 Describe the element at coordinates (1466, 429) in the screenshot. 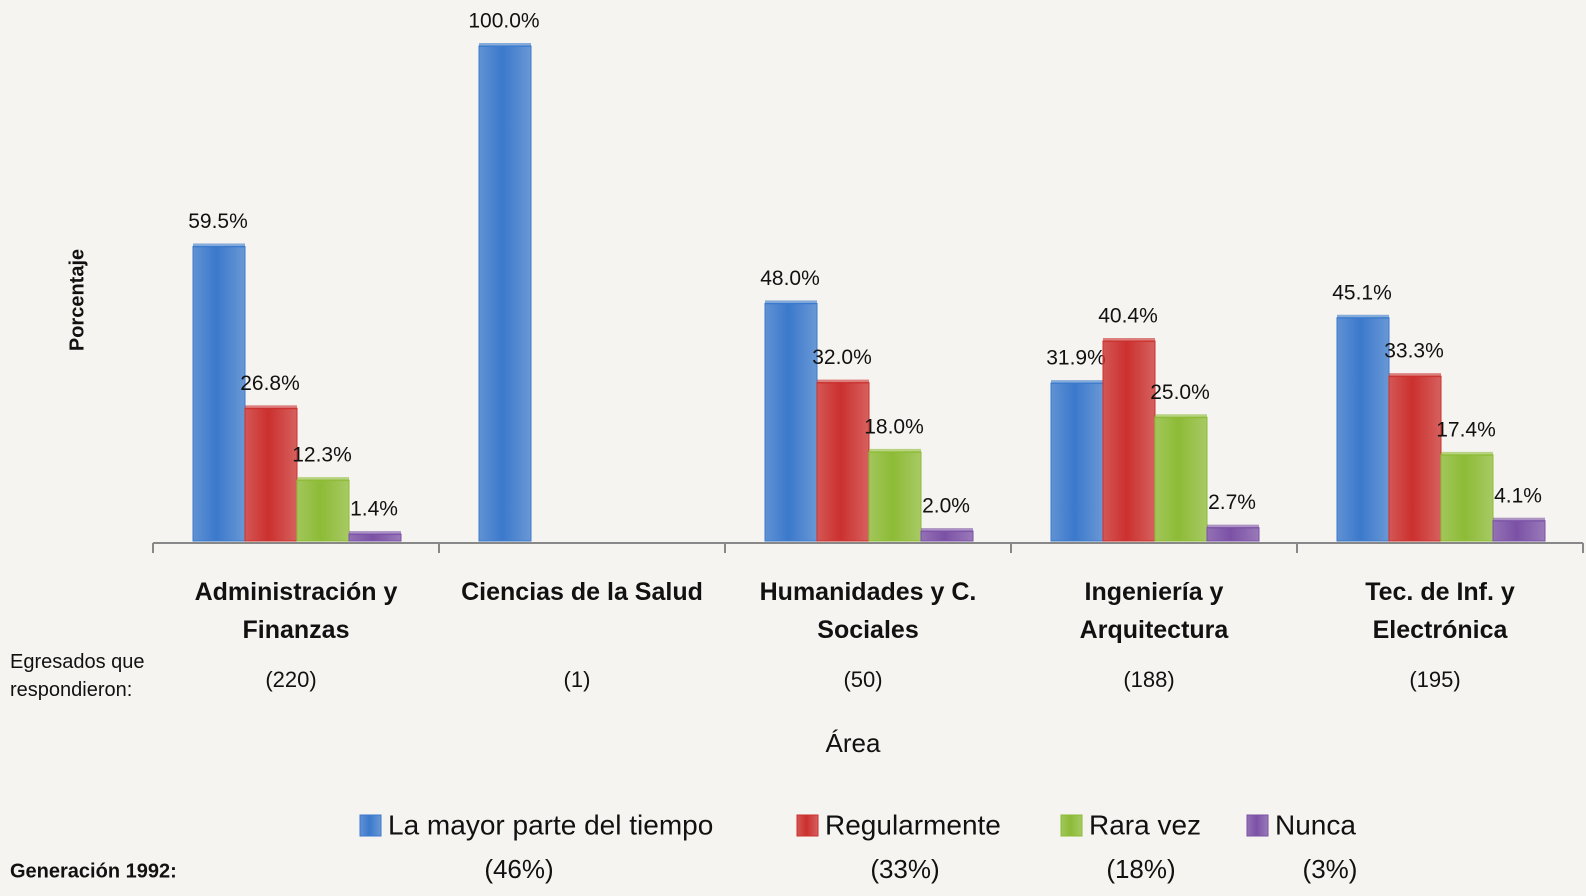

I see `data-label: 17.4%` at that location.